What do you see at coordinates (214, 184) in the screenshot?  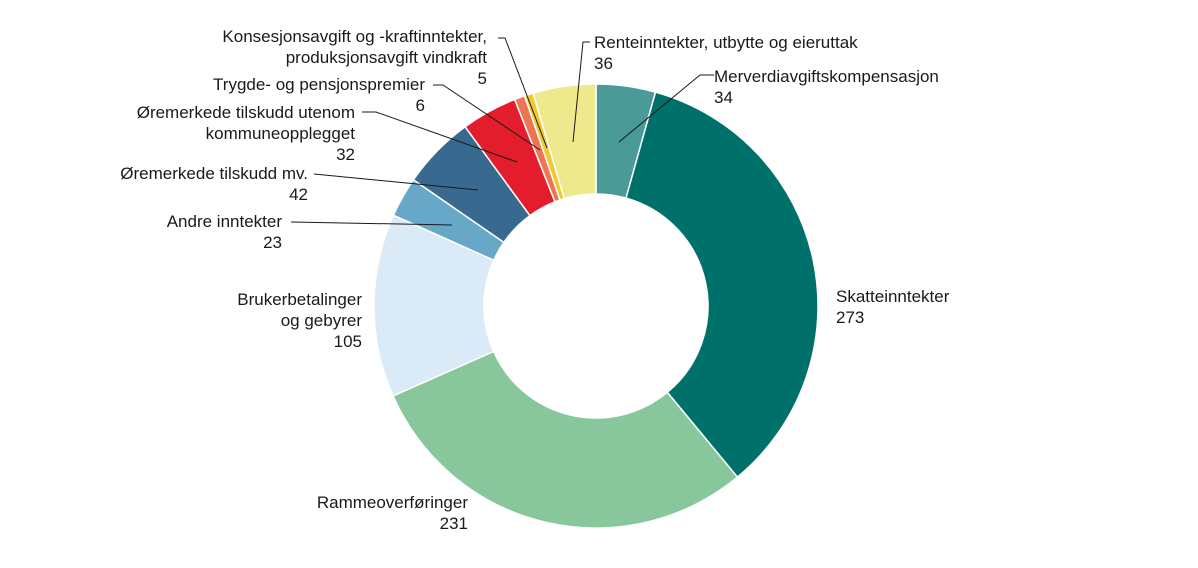 I see `slice-label: Øremerkede tilskudd mv. 42` at bounding box center [214, 184].